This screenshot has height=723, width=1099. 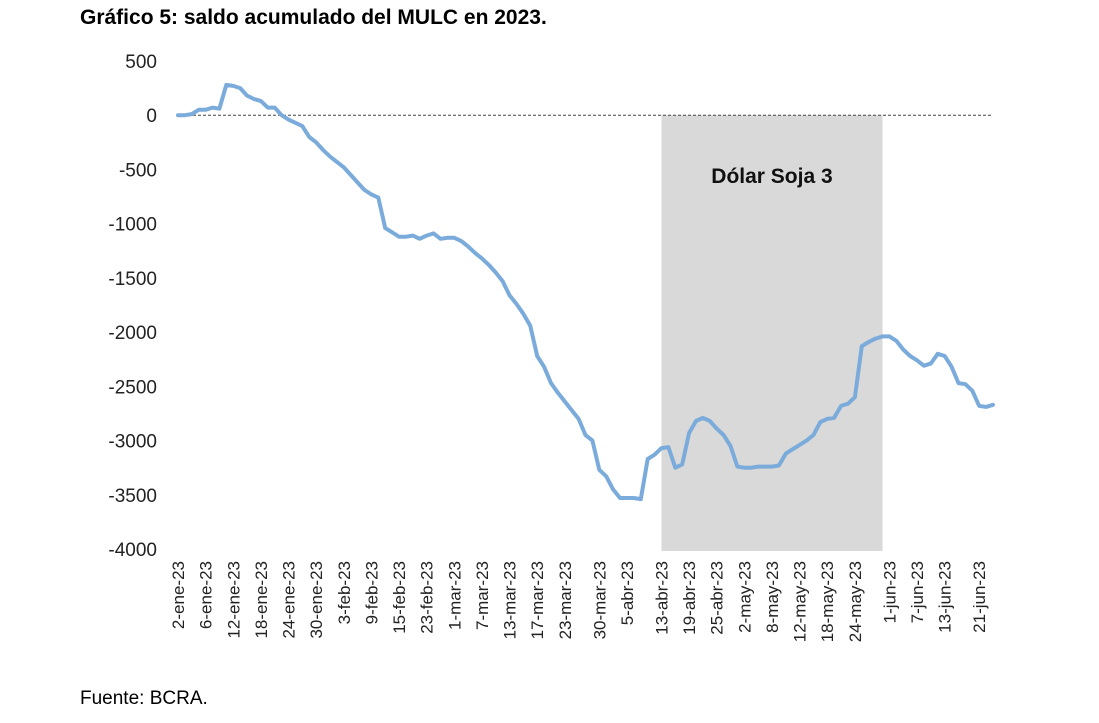 I want to click on x-tick-label: 2-ene-23, so click(x=178, y=595).